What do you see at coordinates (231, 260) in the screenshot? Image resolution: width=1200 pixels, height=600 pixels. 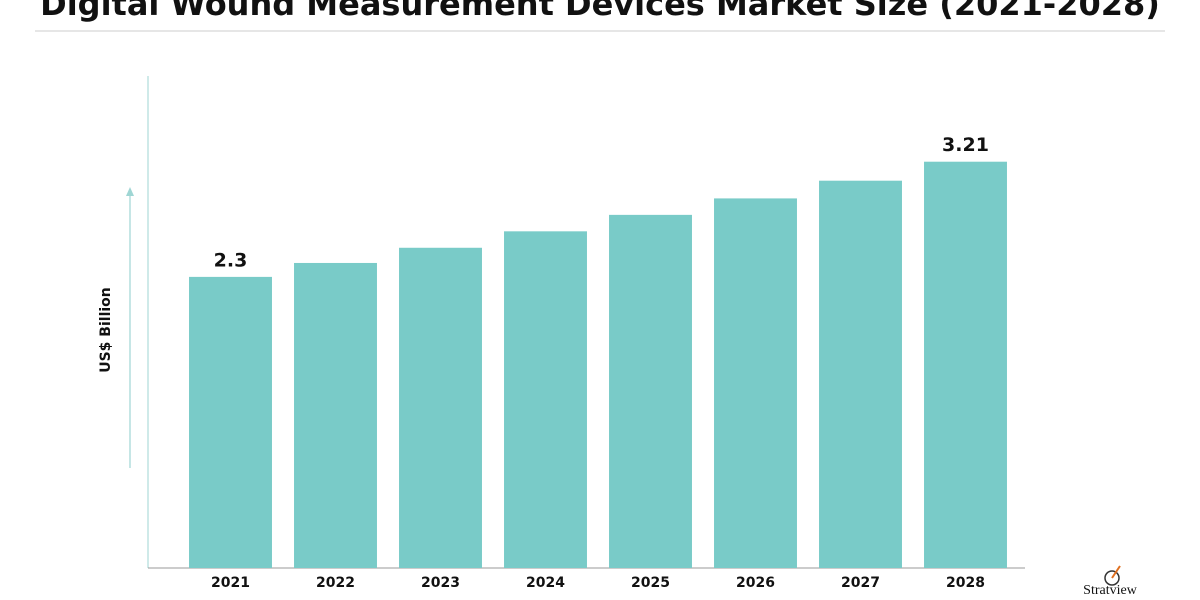 I see `data-label: 2.3` at bounding box center [231, 260].